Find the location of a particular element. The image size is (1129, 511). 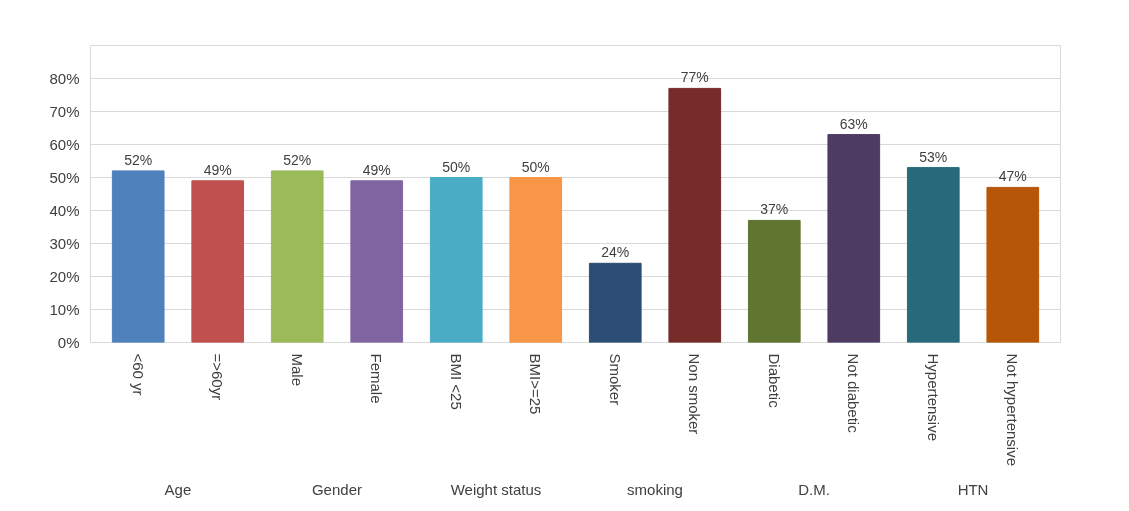

data-label: 77% is located at coordinates (694, 77).